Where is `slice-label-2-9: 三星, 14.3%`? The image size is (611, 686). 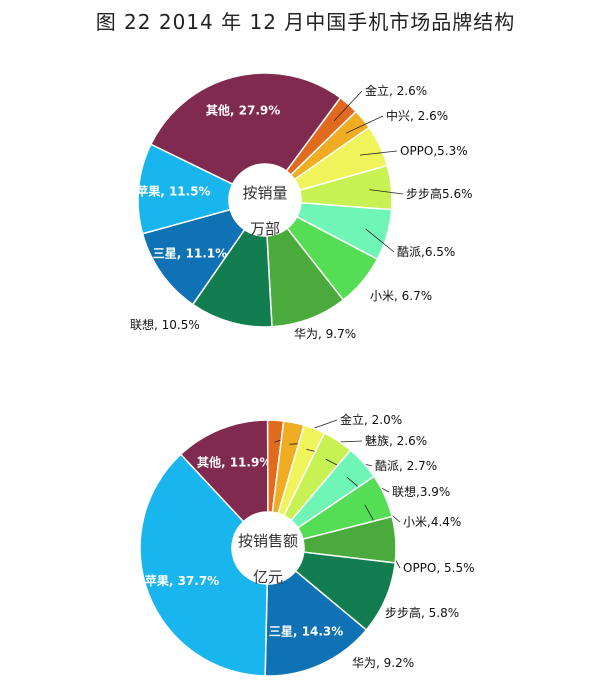
slice-label-2-9: 三星, 14.3% is located at coordinates (306, 632).